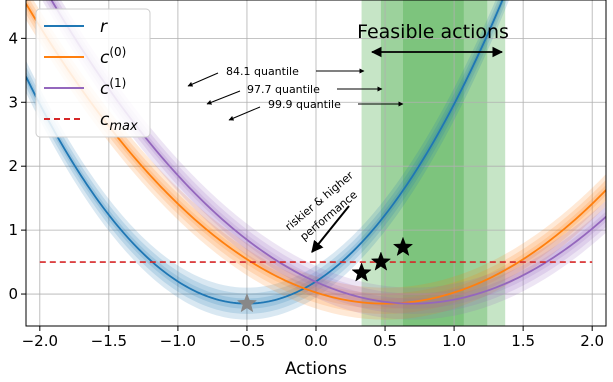 The image size is (613, 382). What do you see at coordinates (119, 122) in the screenshot?
I see `legend-label-3: cmax` at bounding box center [119, 122].